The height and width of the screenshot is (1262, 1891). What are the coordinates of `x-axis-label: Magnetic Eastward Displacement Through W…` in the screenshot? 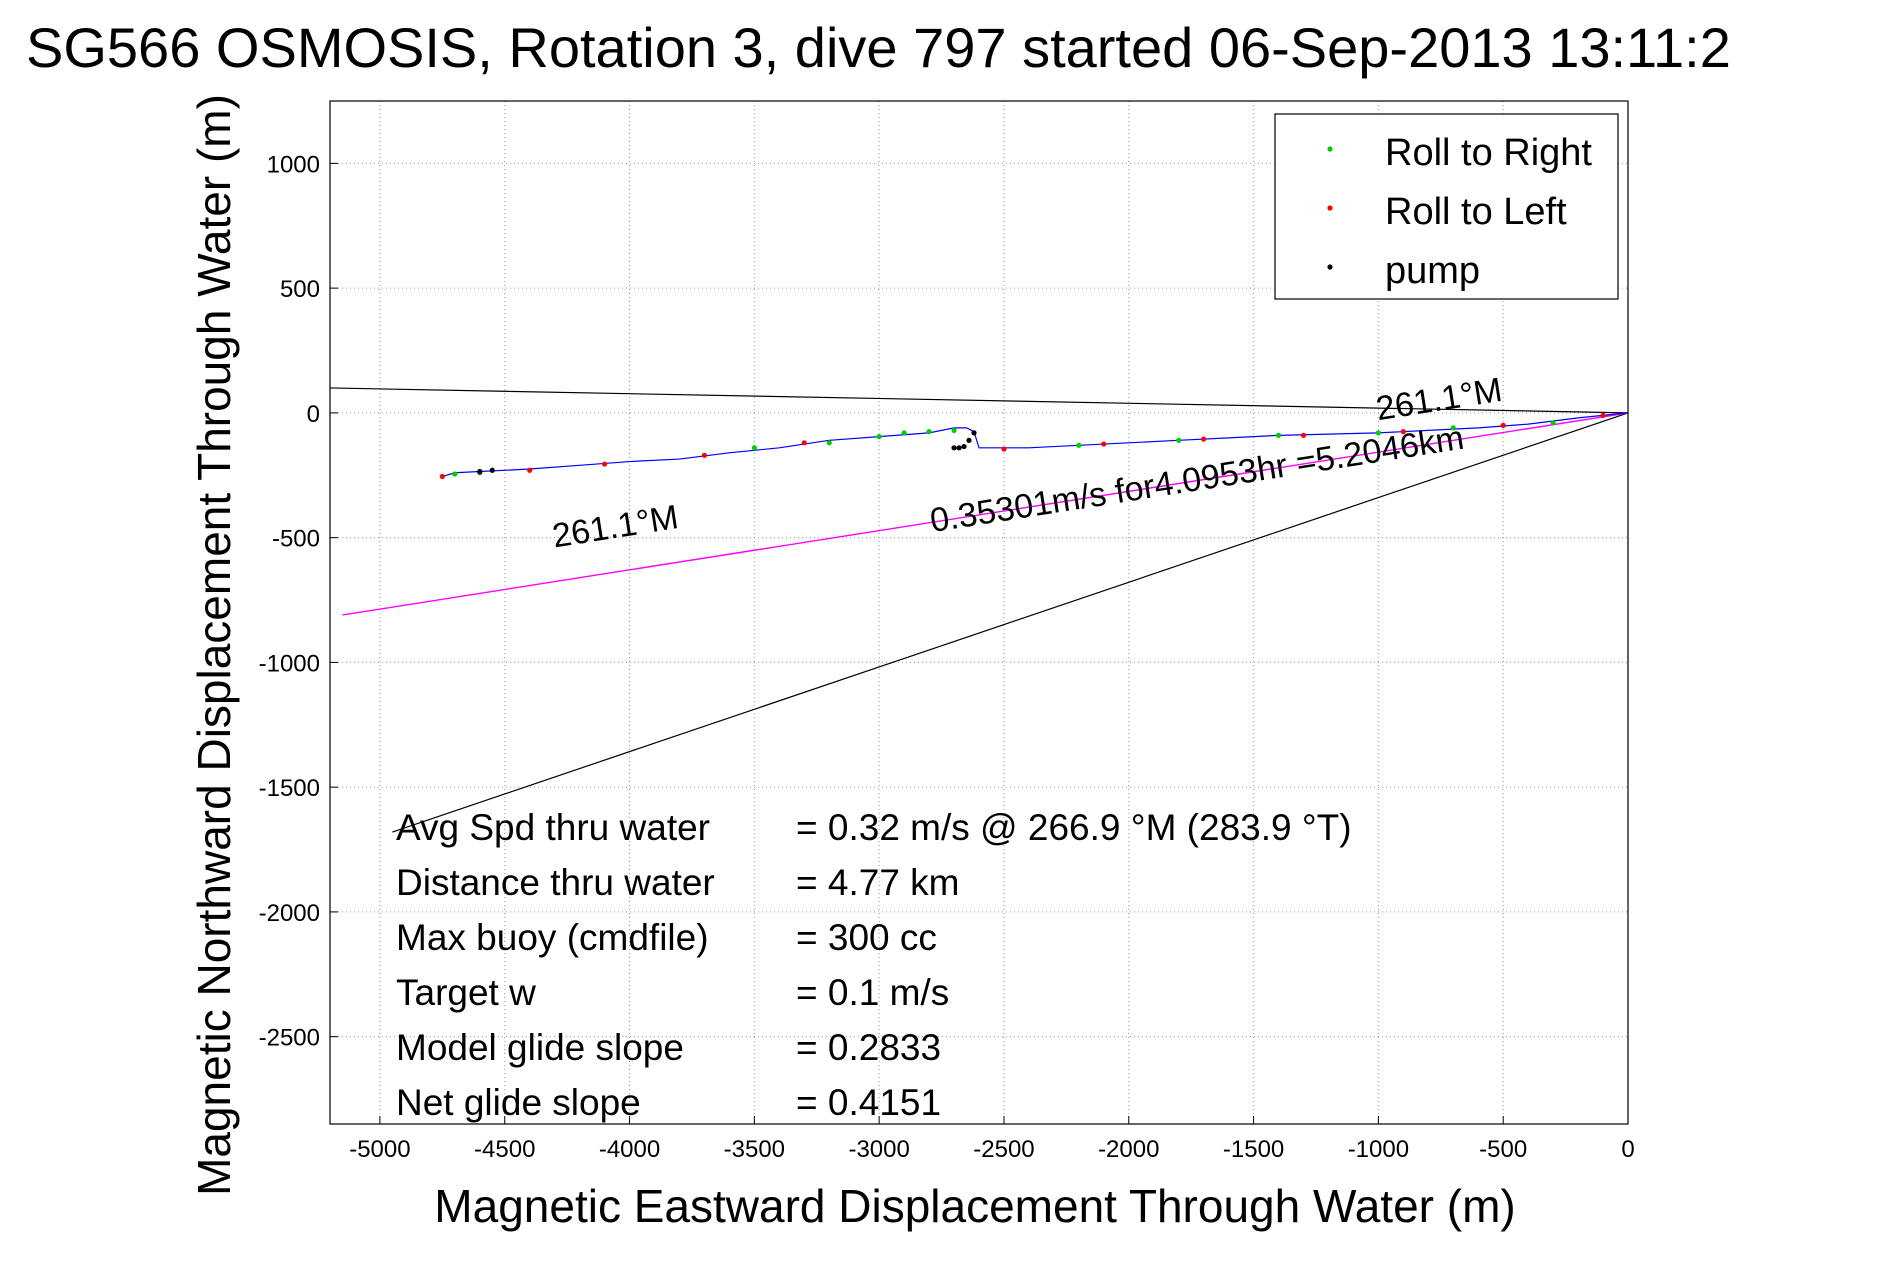 It's located at (974, 1206).